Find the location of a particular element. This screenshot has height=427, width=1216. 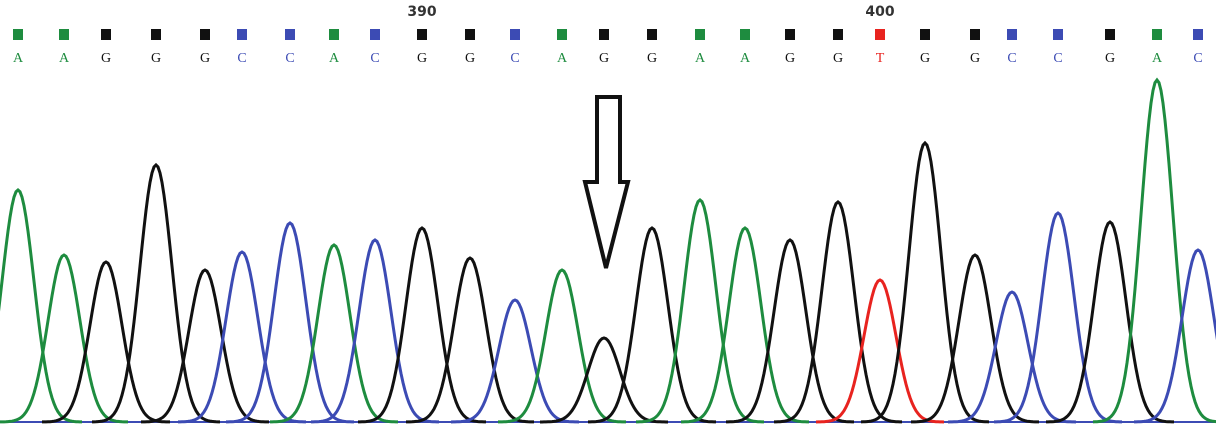

base-calls: A A G G G C C A C 390 G G C A G G A A G G 400 T G G C C G A C is located at coordinates (608, 35).